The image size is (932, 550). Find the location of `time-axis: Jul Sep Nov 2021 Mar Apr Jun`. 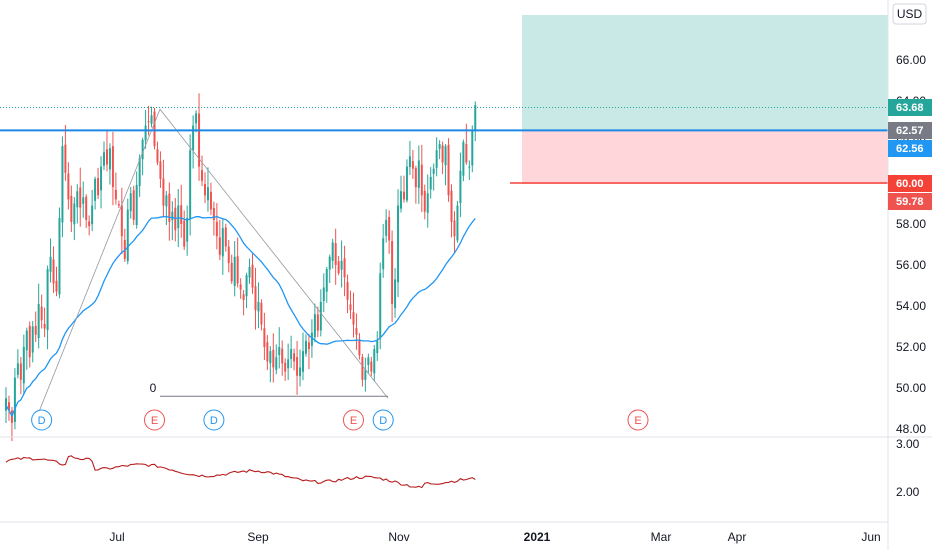

time-axis: Jul Sep Nov 2021 Mar Apr Jun is located at coordinates (494, 537).